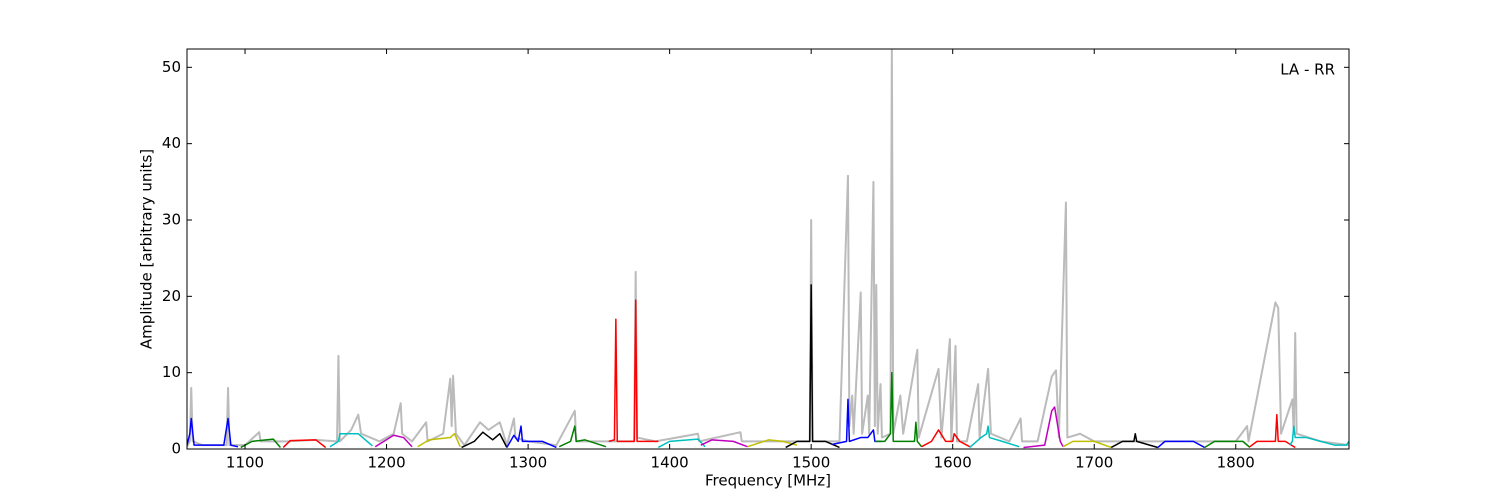 The image size is (1500, 500). Describe the element at coordinates (811, 463) in the screenshot. I see `x-tick-label: 1500` at that location.